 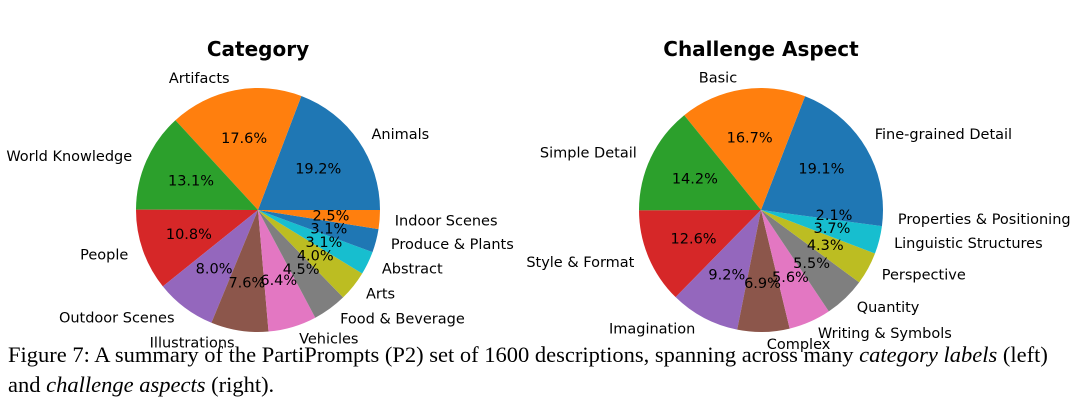 What do you see at coordinates (718, 78) in the screenshot?
I see `slice-label-basic: Basic` at bounding box center [718, 78].